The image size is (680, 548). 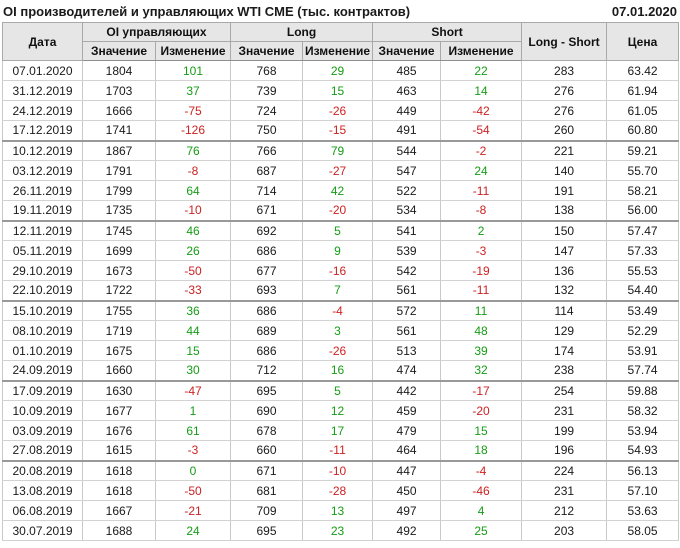 I want to click on price-cell: 57.33, so click(x=643, y=250).